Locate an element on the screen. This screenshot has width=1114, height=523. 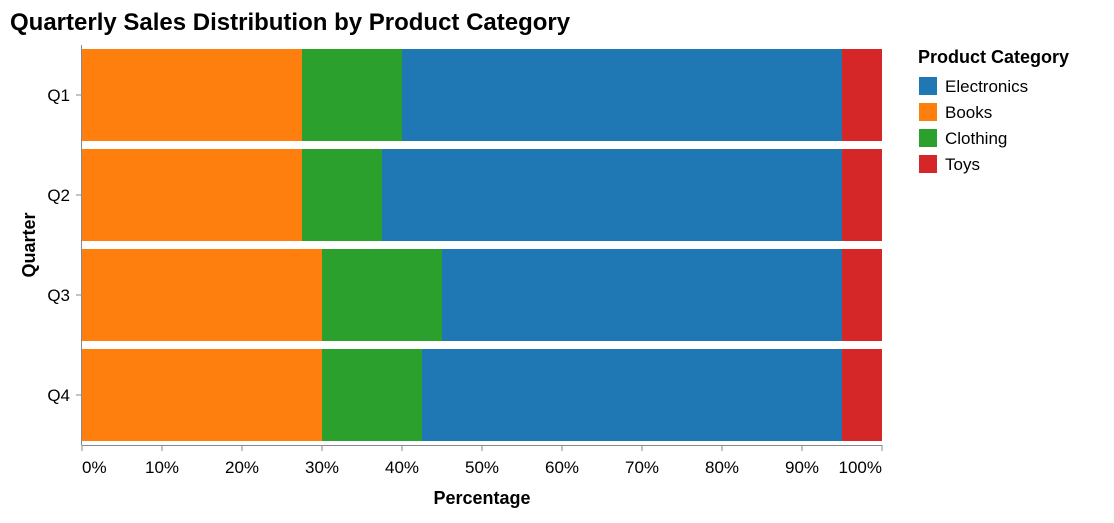
bar-q2-toys is located at coordinates (862, 195).